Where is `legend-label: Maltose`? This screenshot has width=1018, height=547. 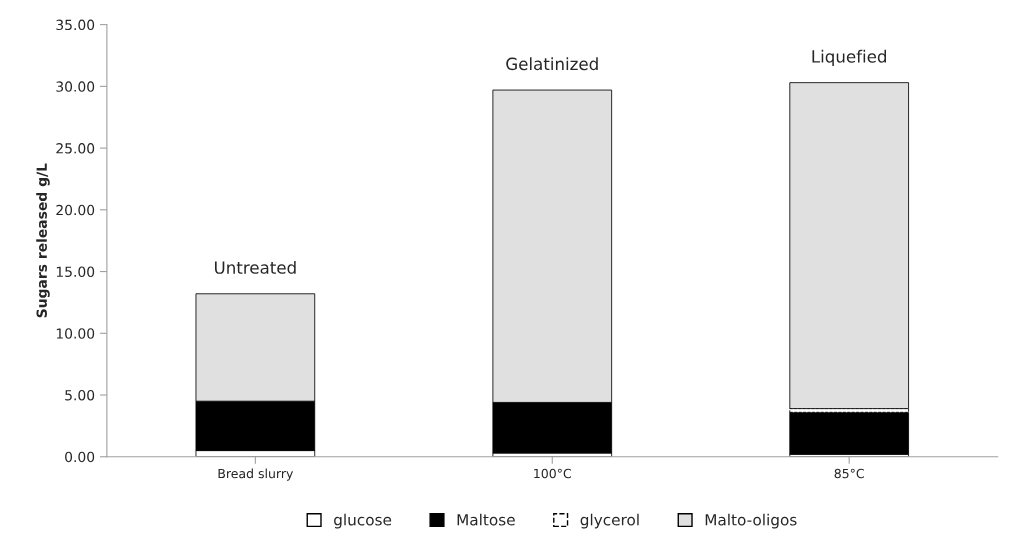
legend-label: Maltose is located at coordinates (486, 519).